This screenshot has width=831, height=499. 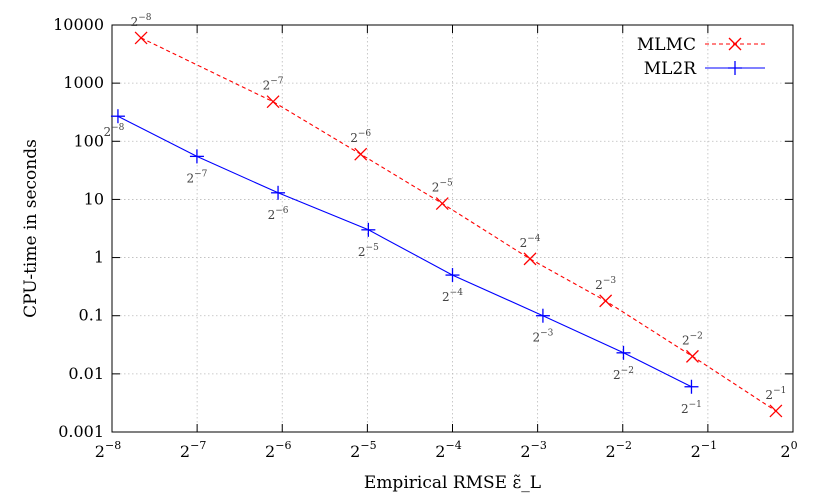 I want to click on x-tick-label: 2−3, so click(x=533, y=450).